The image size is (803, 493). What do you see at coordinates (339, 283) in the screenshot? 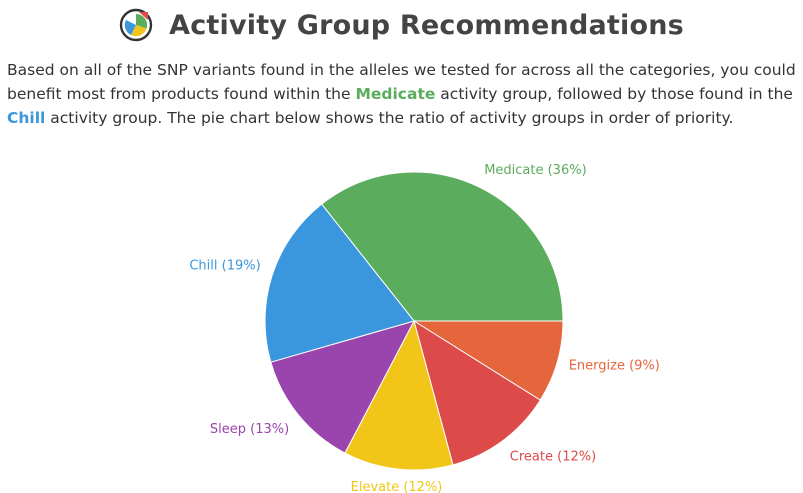
I see `pie-slice-chill` at bounding box center [339, 283].